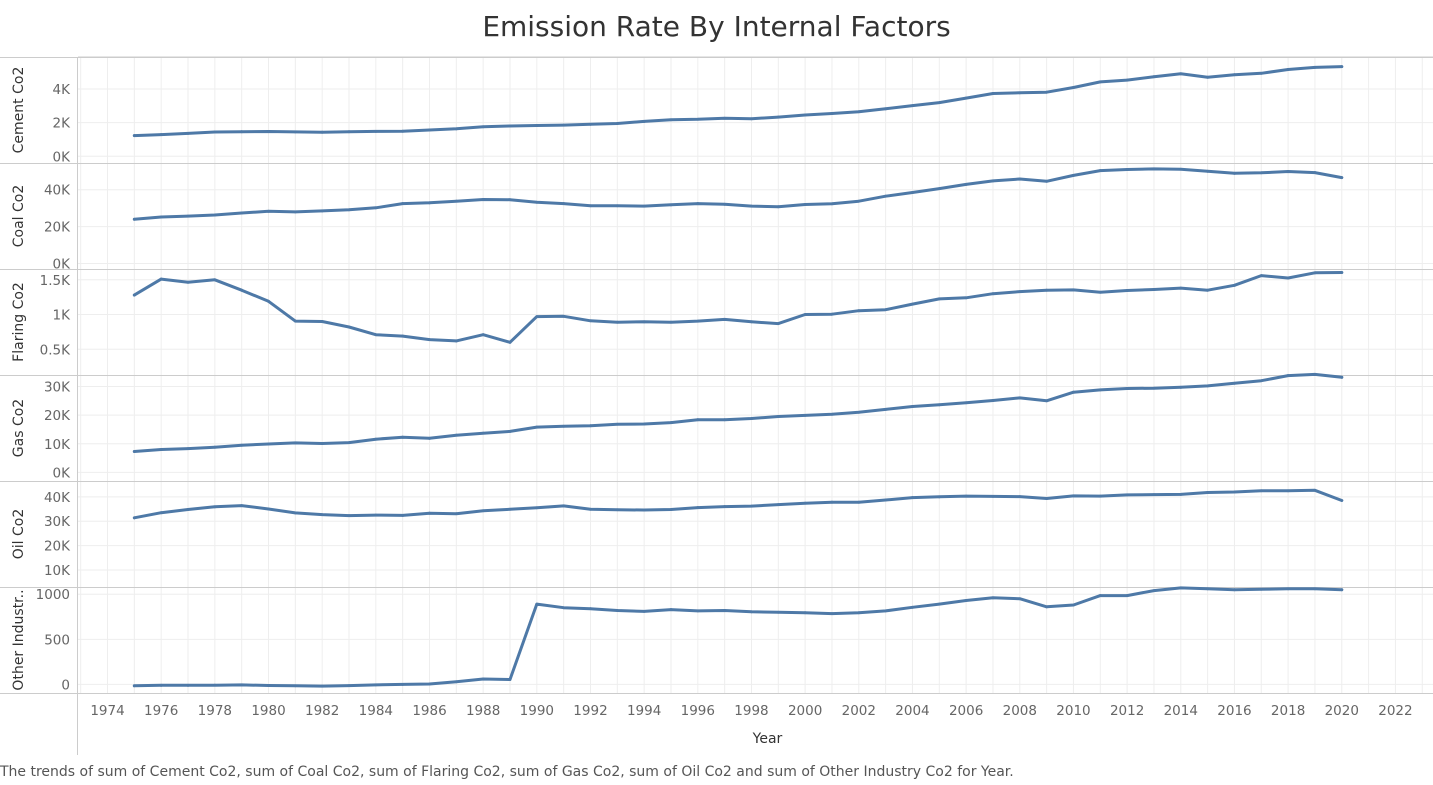 The width and height of the screenshot is (1433, 785). What do you see at coordinates (19, 428) in the screenshot?
I see `y-axis-title: Gas Co2` at bounding box center [19, 428].